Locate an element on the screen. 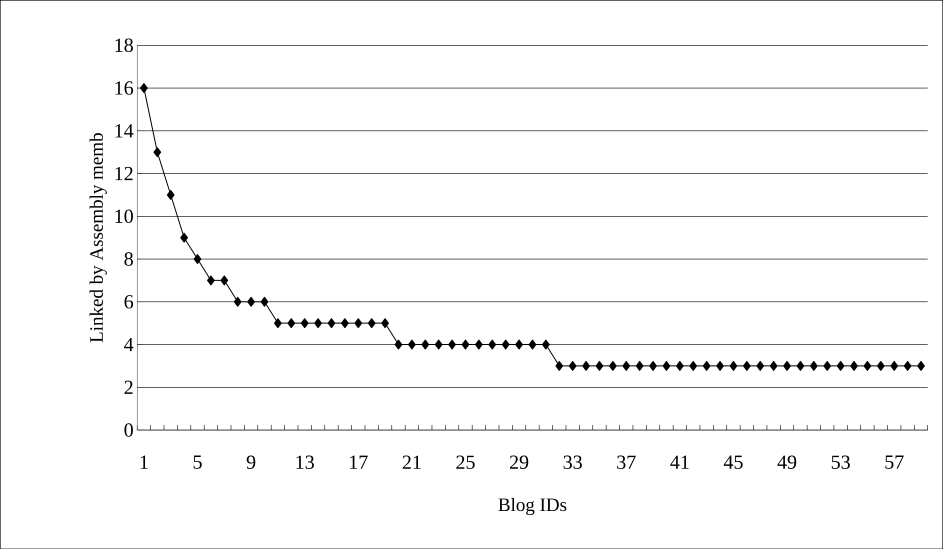  x-tick-label: 49 is located at coordinates (786, 462).